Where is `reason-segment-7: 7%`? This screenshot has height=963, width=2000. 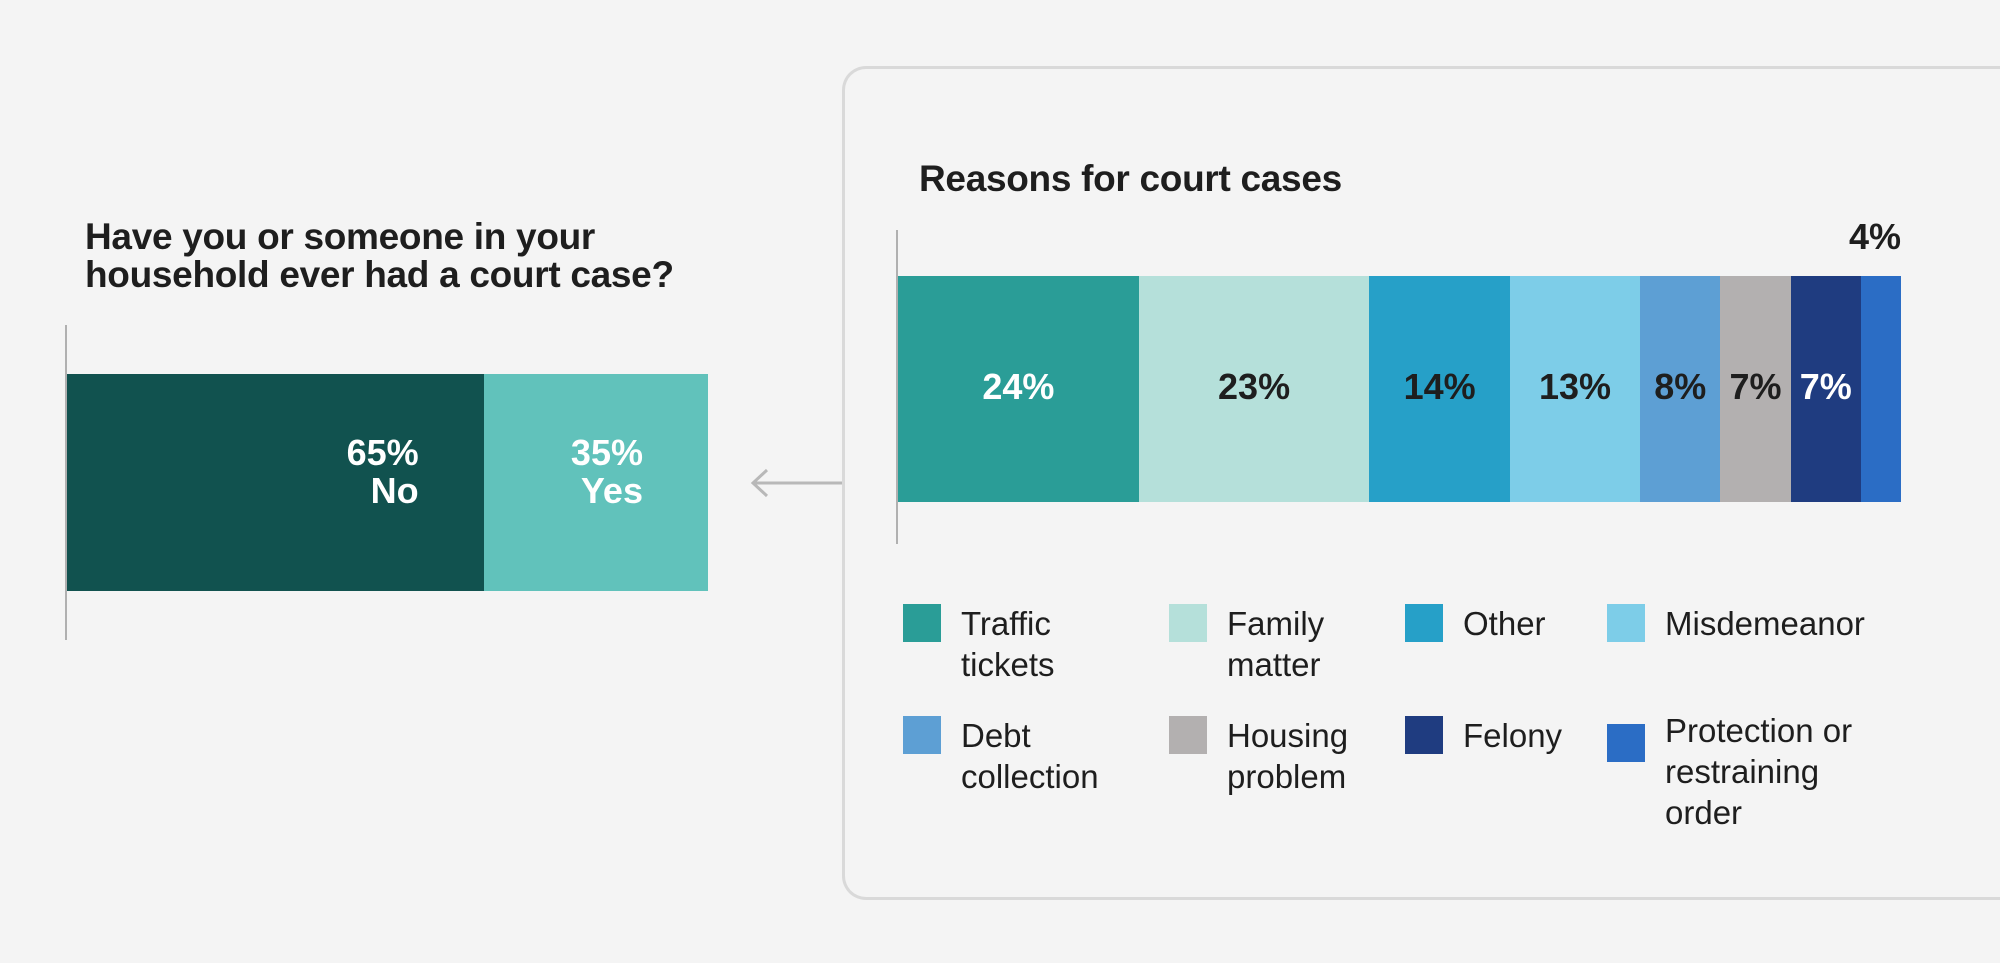
reason-segment-7: 7% is located at coordinates (1825, 389).